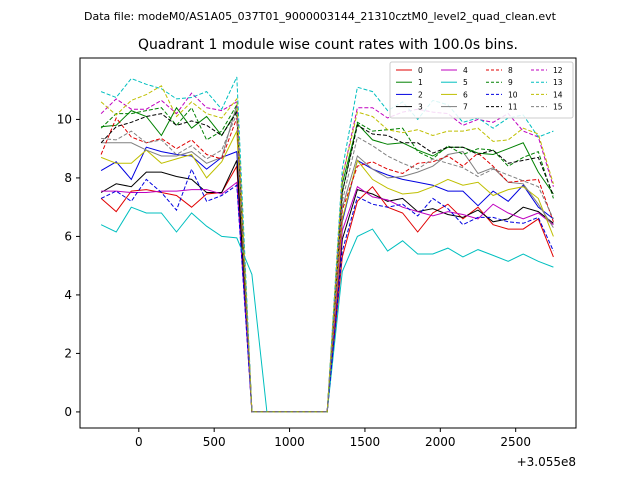 This screenshot has width=640, height=480. What do you see at coordinates (546, 462) in the screenshot?
I see `x-offset-label: +3.055e8` at bounding box center [546, 462].